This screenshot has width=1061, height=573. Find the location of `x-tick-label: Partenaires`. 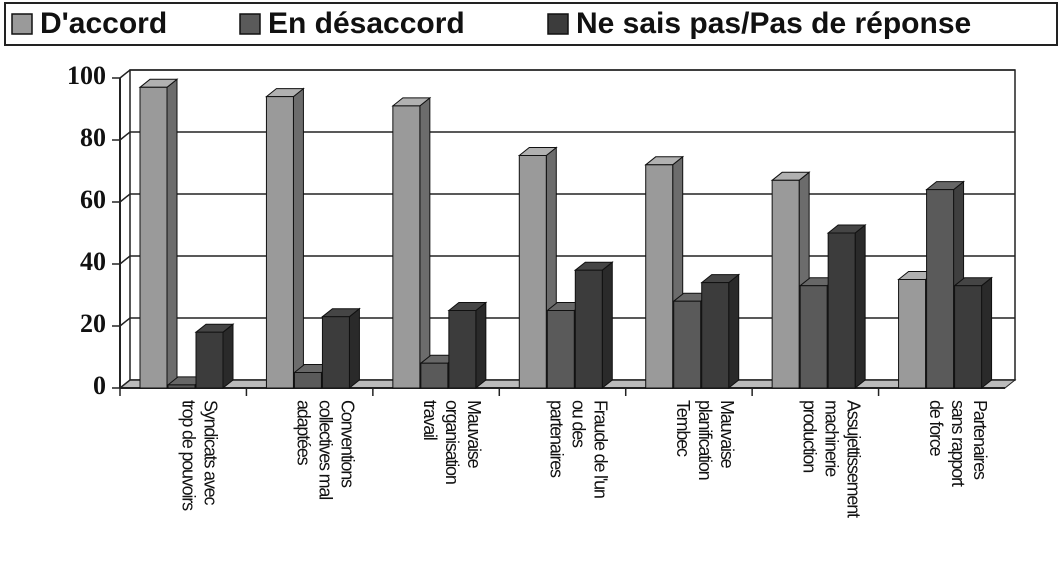

x-tick-label: Partenaires is located at coordinates (980, 440).